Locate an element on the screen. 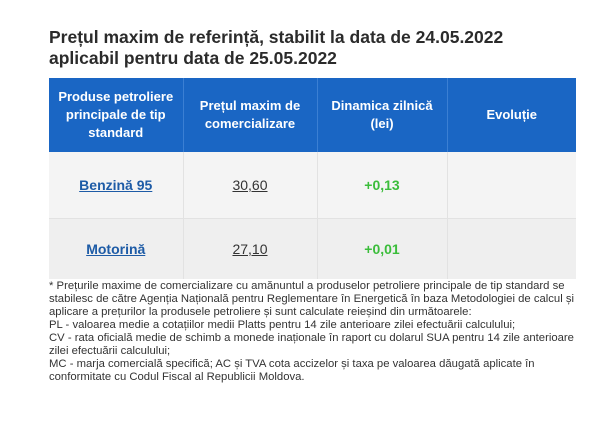  dynamics-value: +0,01 is located at coordinates (382, 249).